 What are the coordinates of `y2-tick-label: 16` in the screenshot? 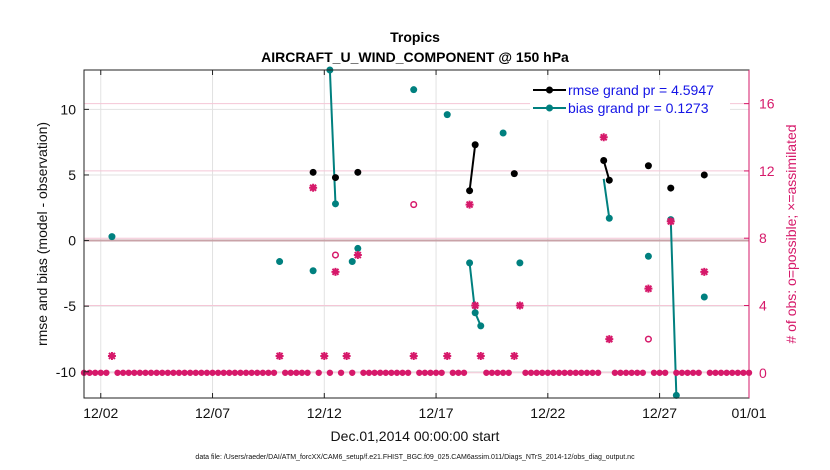 It's located at (767, 104).